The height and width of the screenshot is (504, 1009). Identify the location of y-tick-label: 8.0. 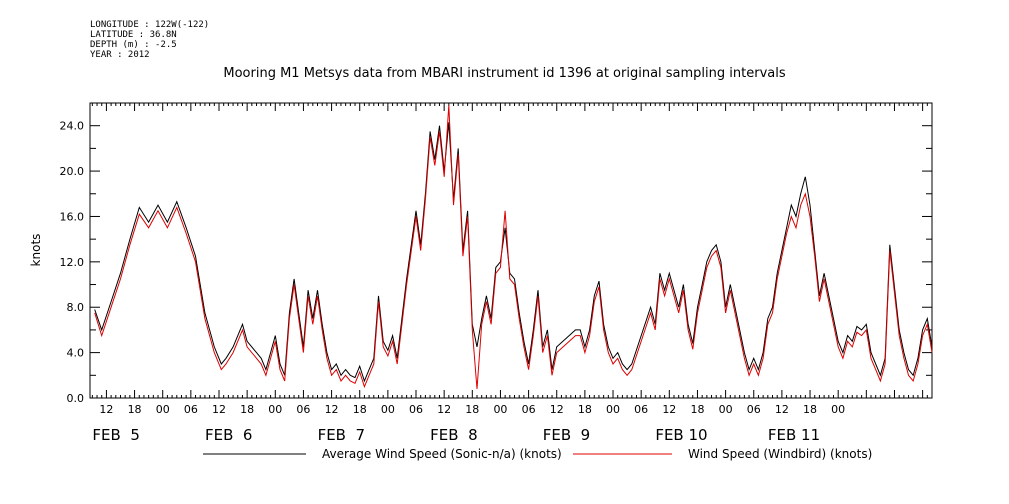
(76, 307).